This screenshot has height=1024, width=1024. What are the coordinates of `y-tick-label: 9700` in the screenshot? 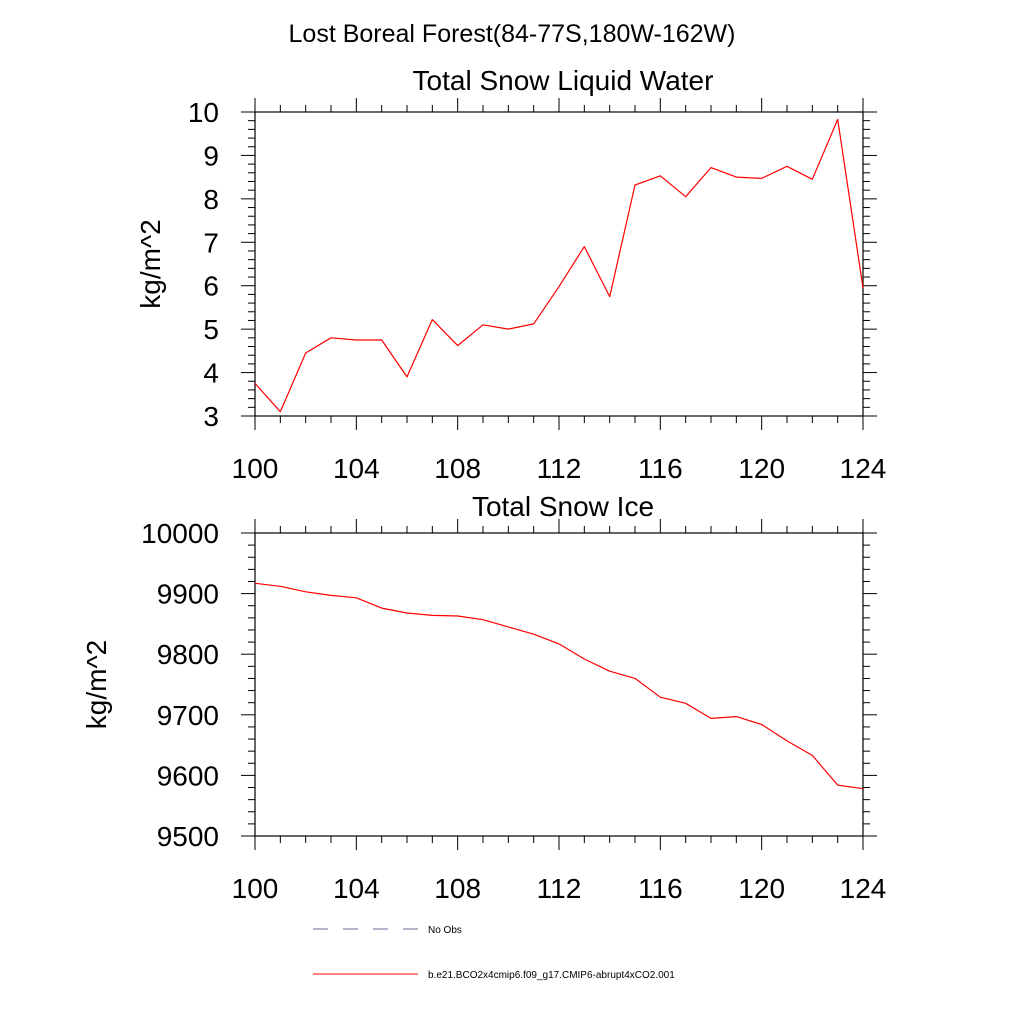 It's located at (188, 715).